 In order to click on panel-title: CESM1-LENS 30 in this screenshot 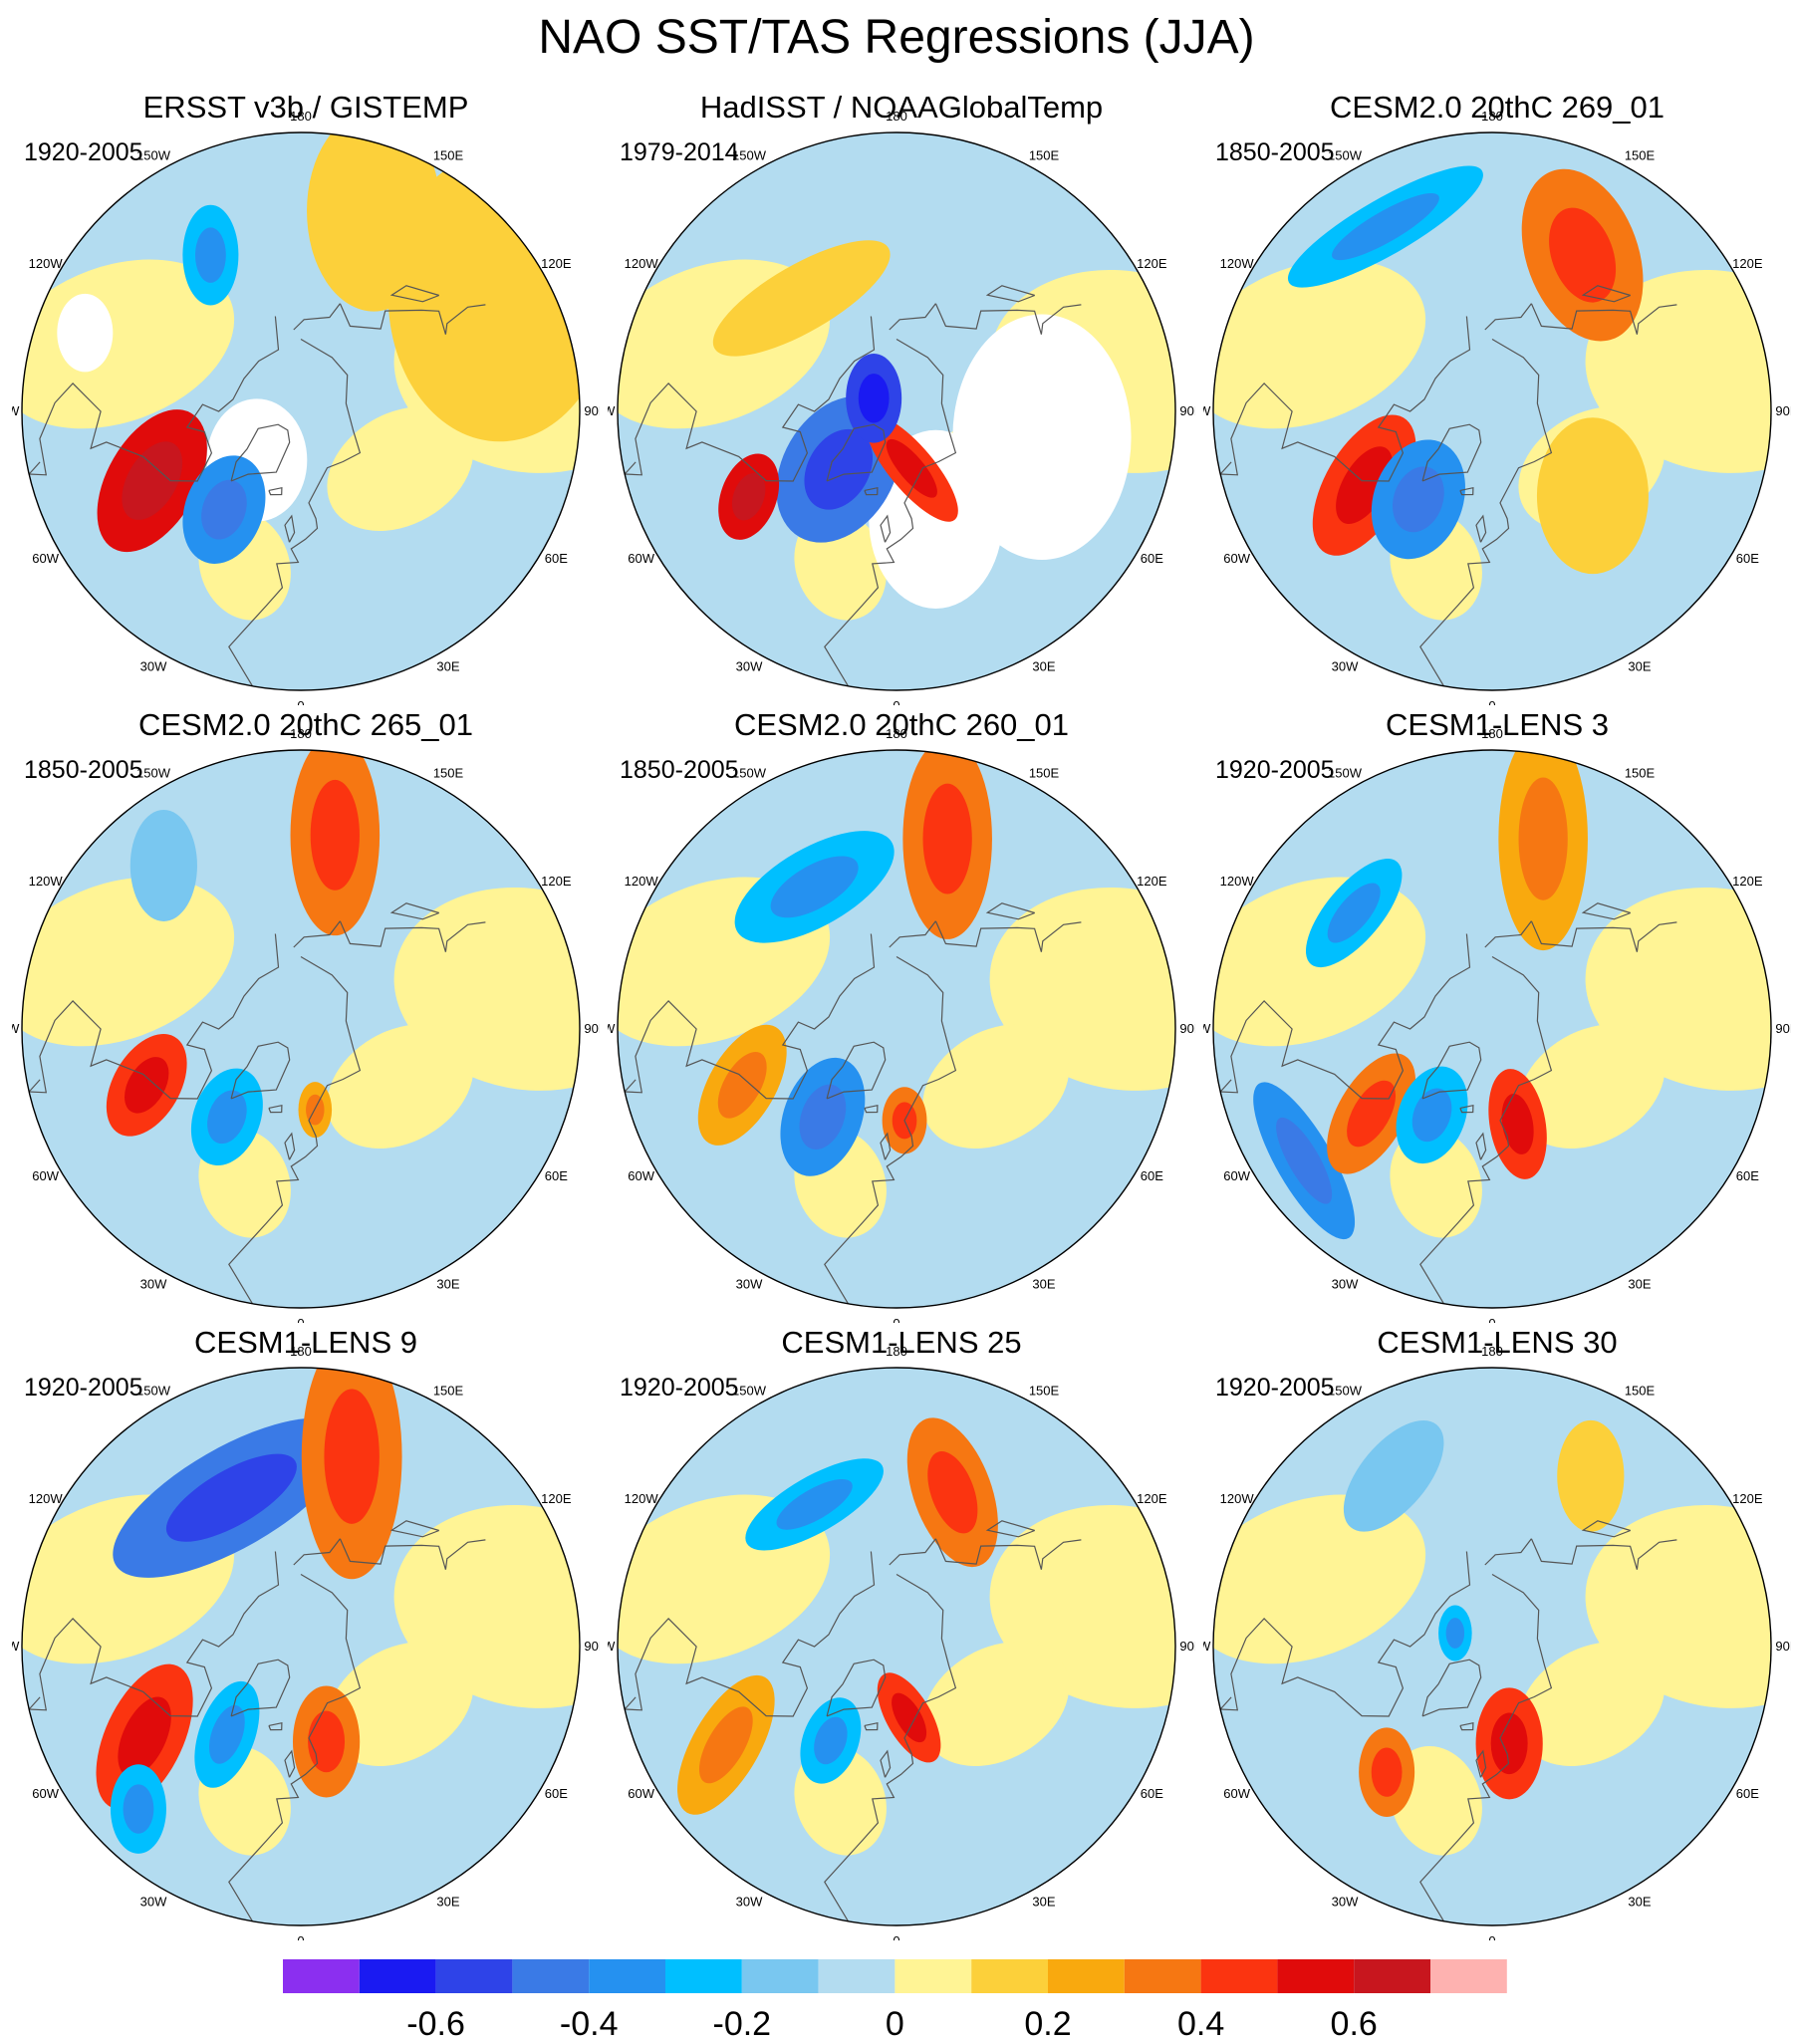, I will do `click(1497, 1343)`.